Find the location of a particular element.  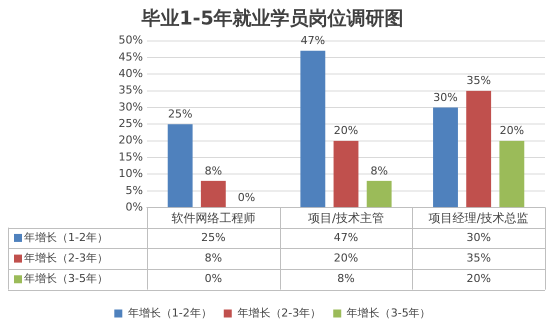

y-tick-label: 25% is located at coordinates (130, 123).